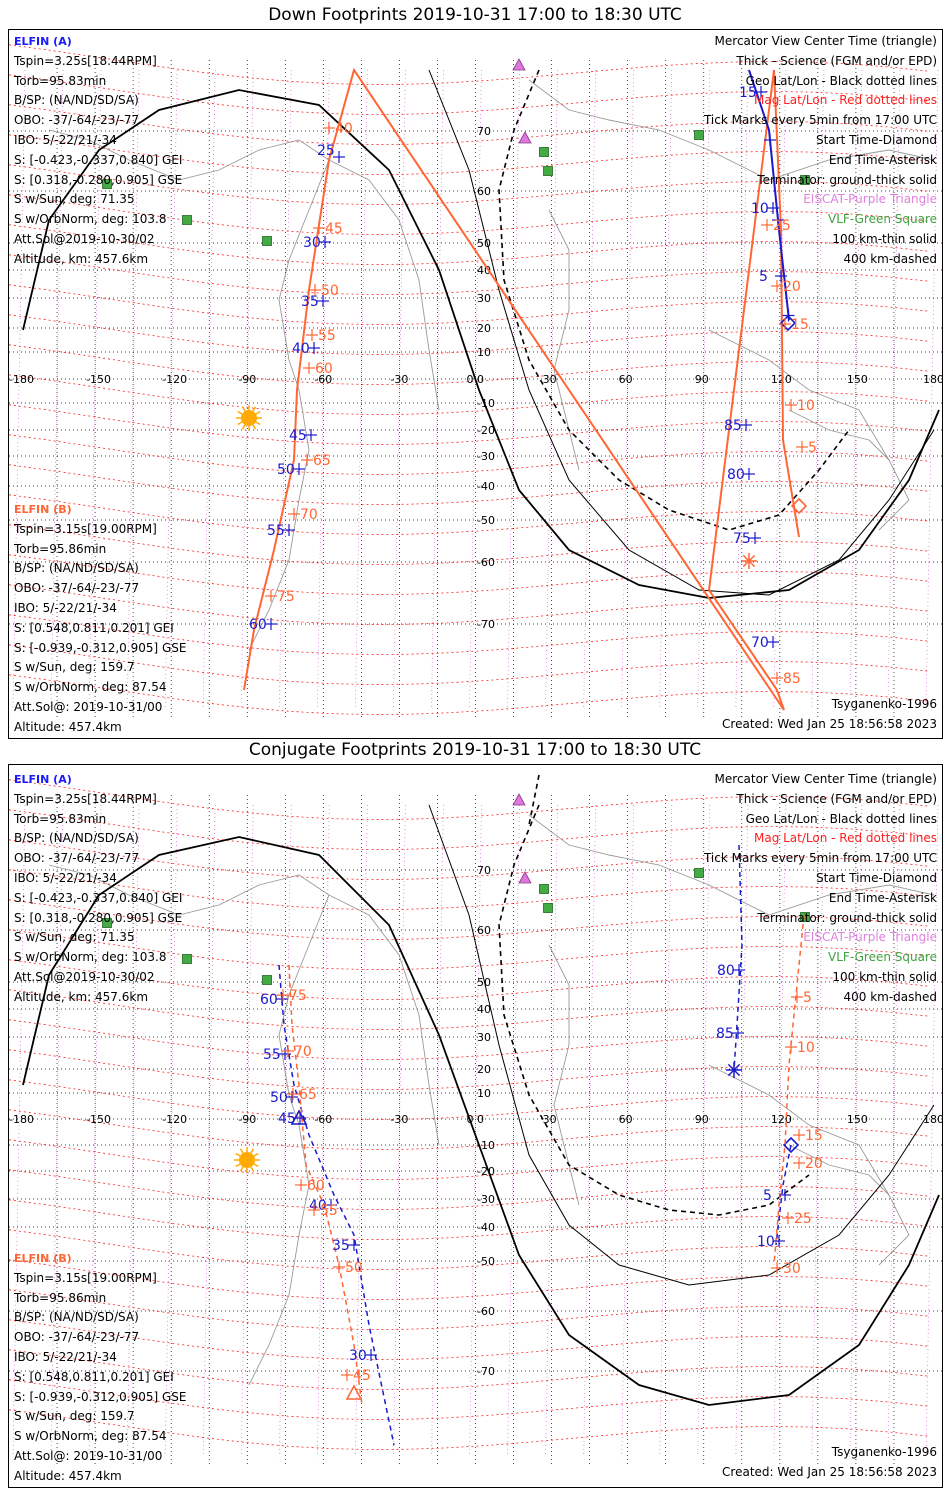 The image size is (950, 1500). I want to click on elfin-a-line: S: [0.318,-0.280,0.905] GSE, so click(98, 917).